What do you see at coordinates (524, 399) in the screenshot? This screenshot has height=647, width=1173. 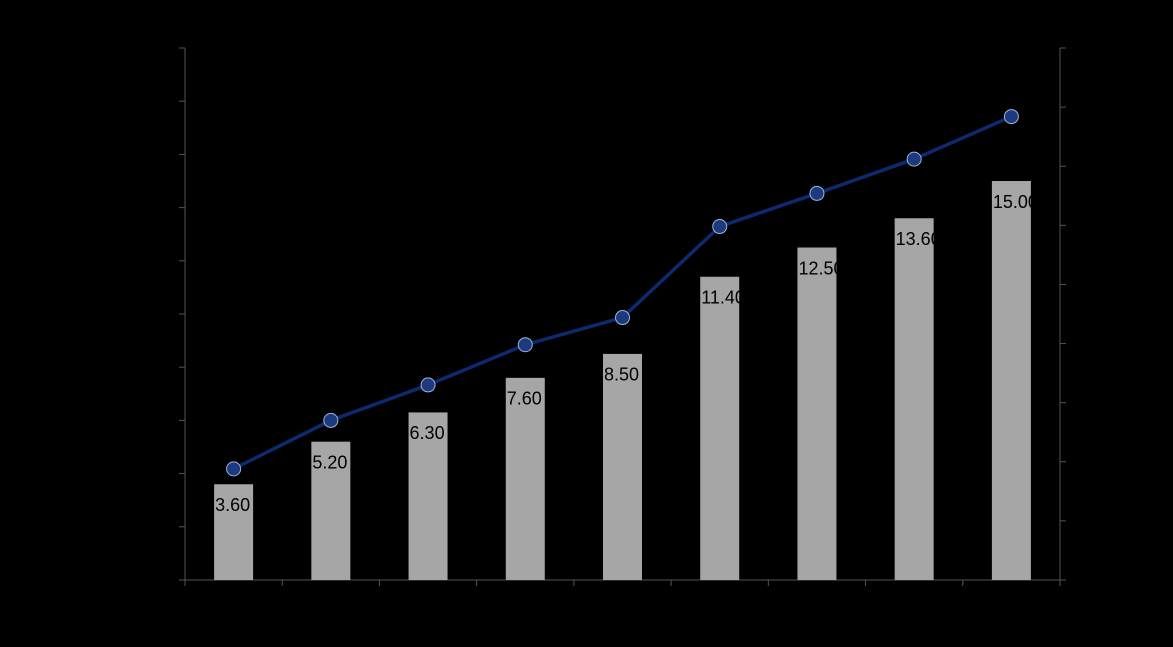 I see `data-label: 7.60` at bounding box center [524, 399].